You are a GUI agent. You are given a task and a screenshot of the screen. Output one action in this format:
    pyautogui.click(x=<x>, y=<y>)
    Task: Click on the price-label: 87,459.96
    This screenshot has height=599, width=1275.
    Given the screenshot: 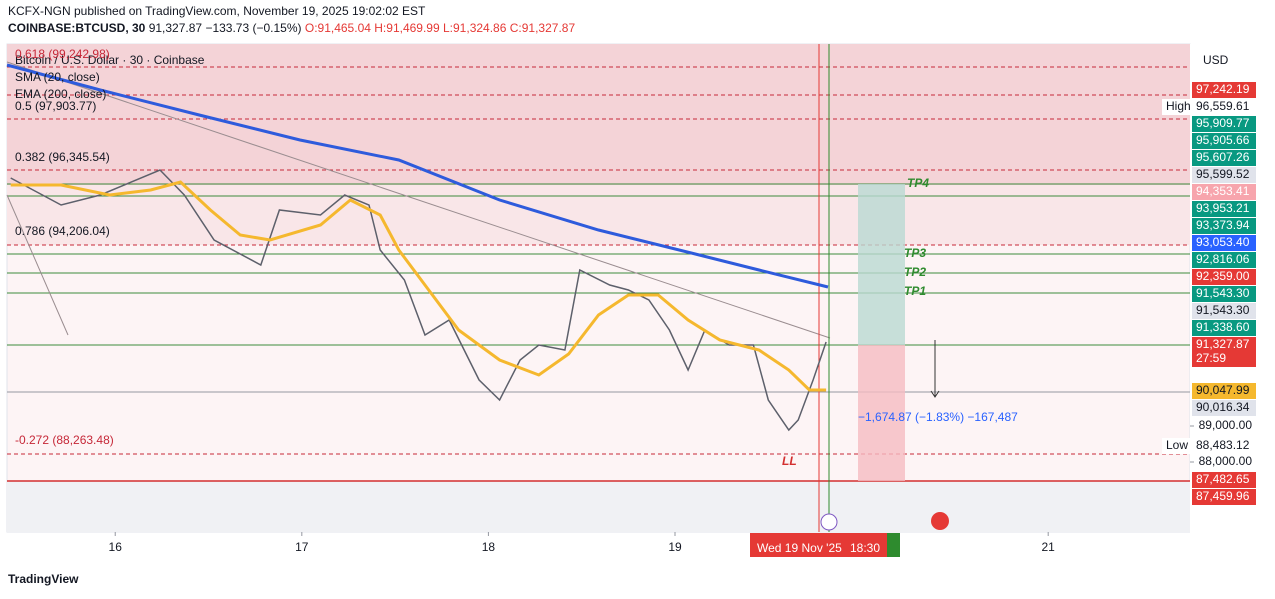 What is the action you would take?
    pyautogui.click(x=1223, y=496)
    